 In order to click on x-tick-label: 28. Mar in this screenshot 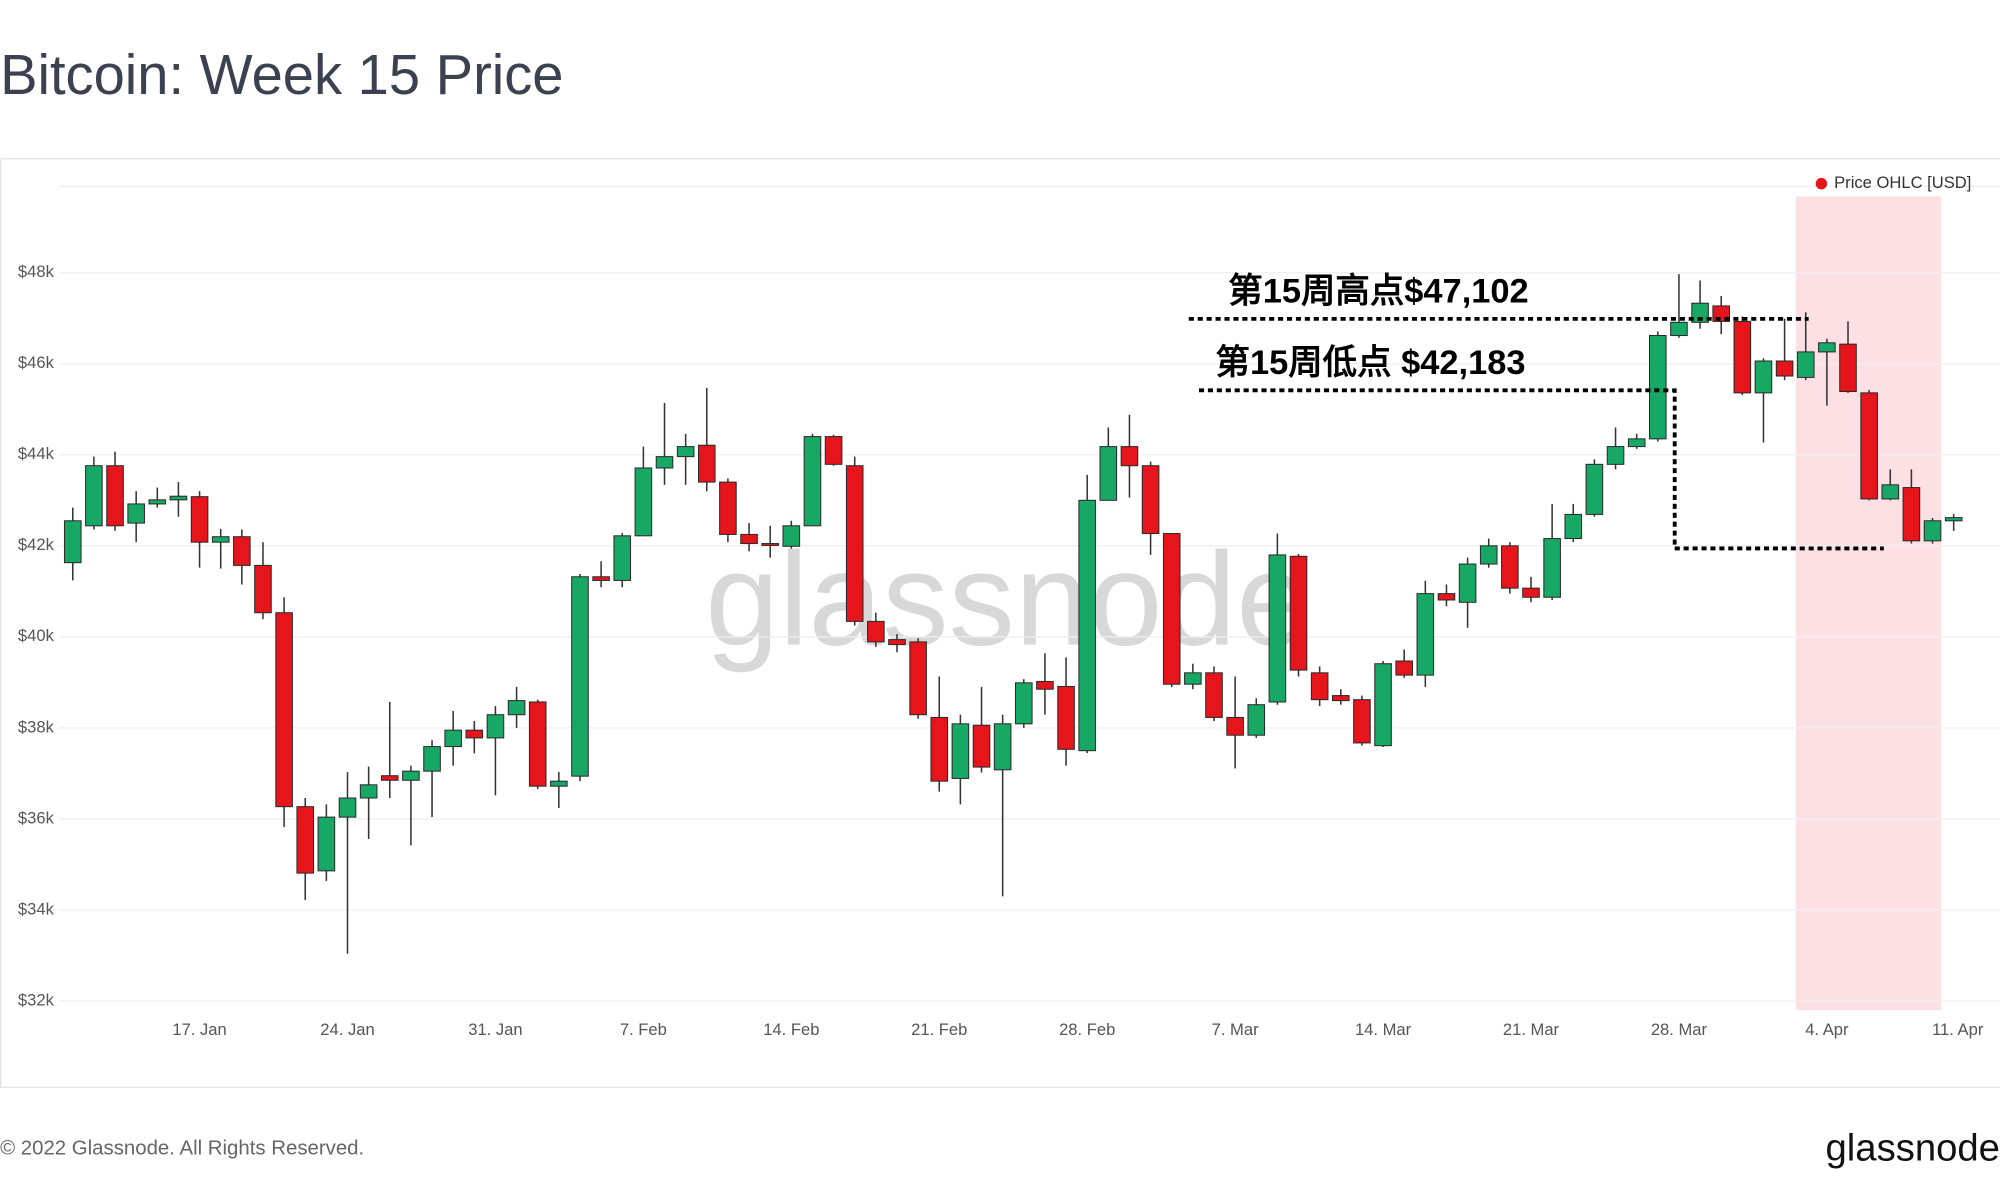, I will do `click(1679, 1029)`.